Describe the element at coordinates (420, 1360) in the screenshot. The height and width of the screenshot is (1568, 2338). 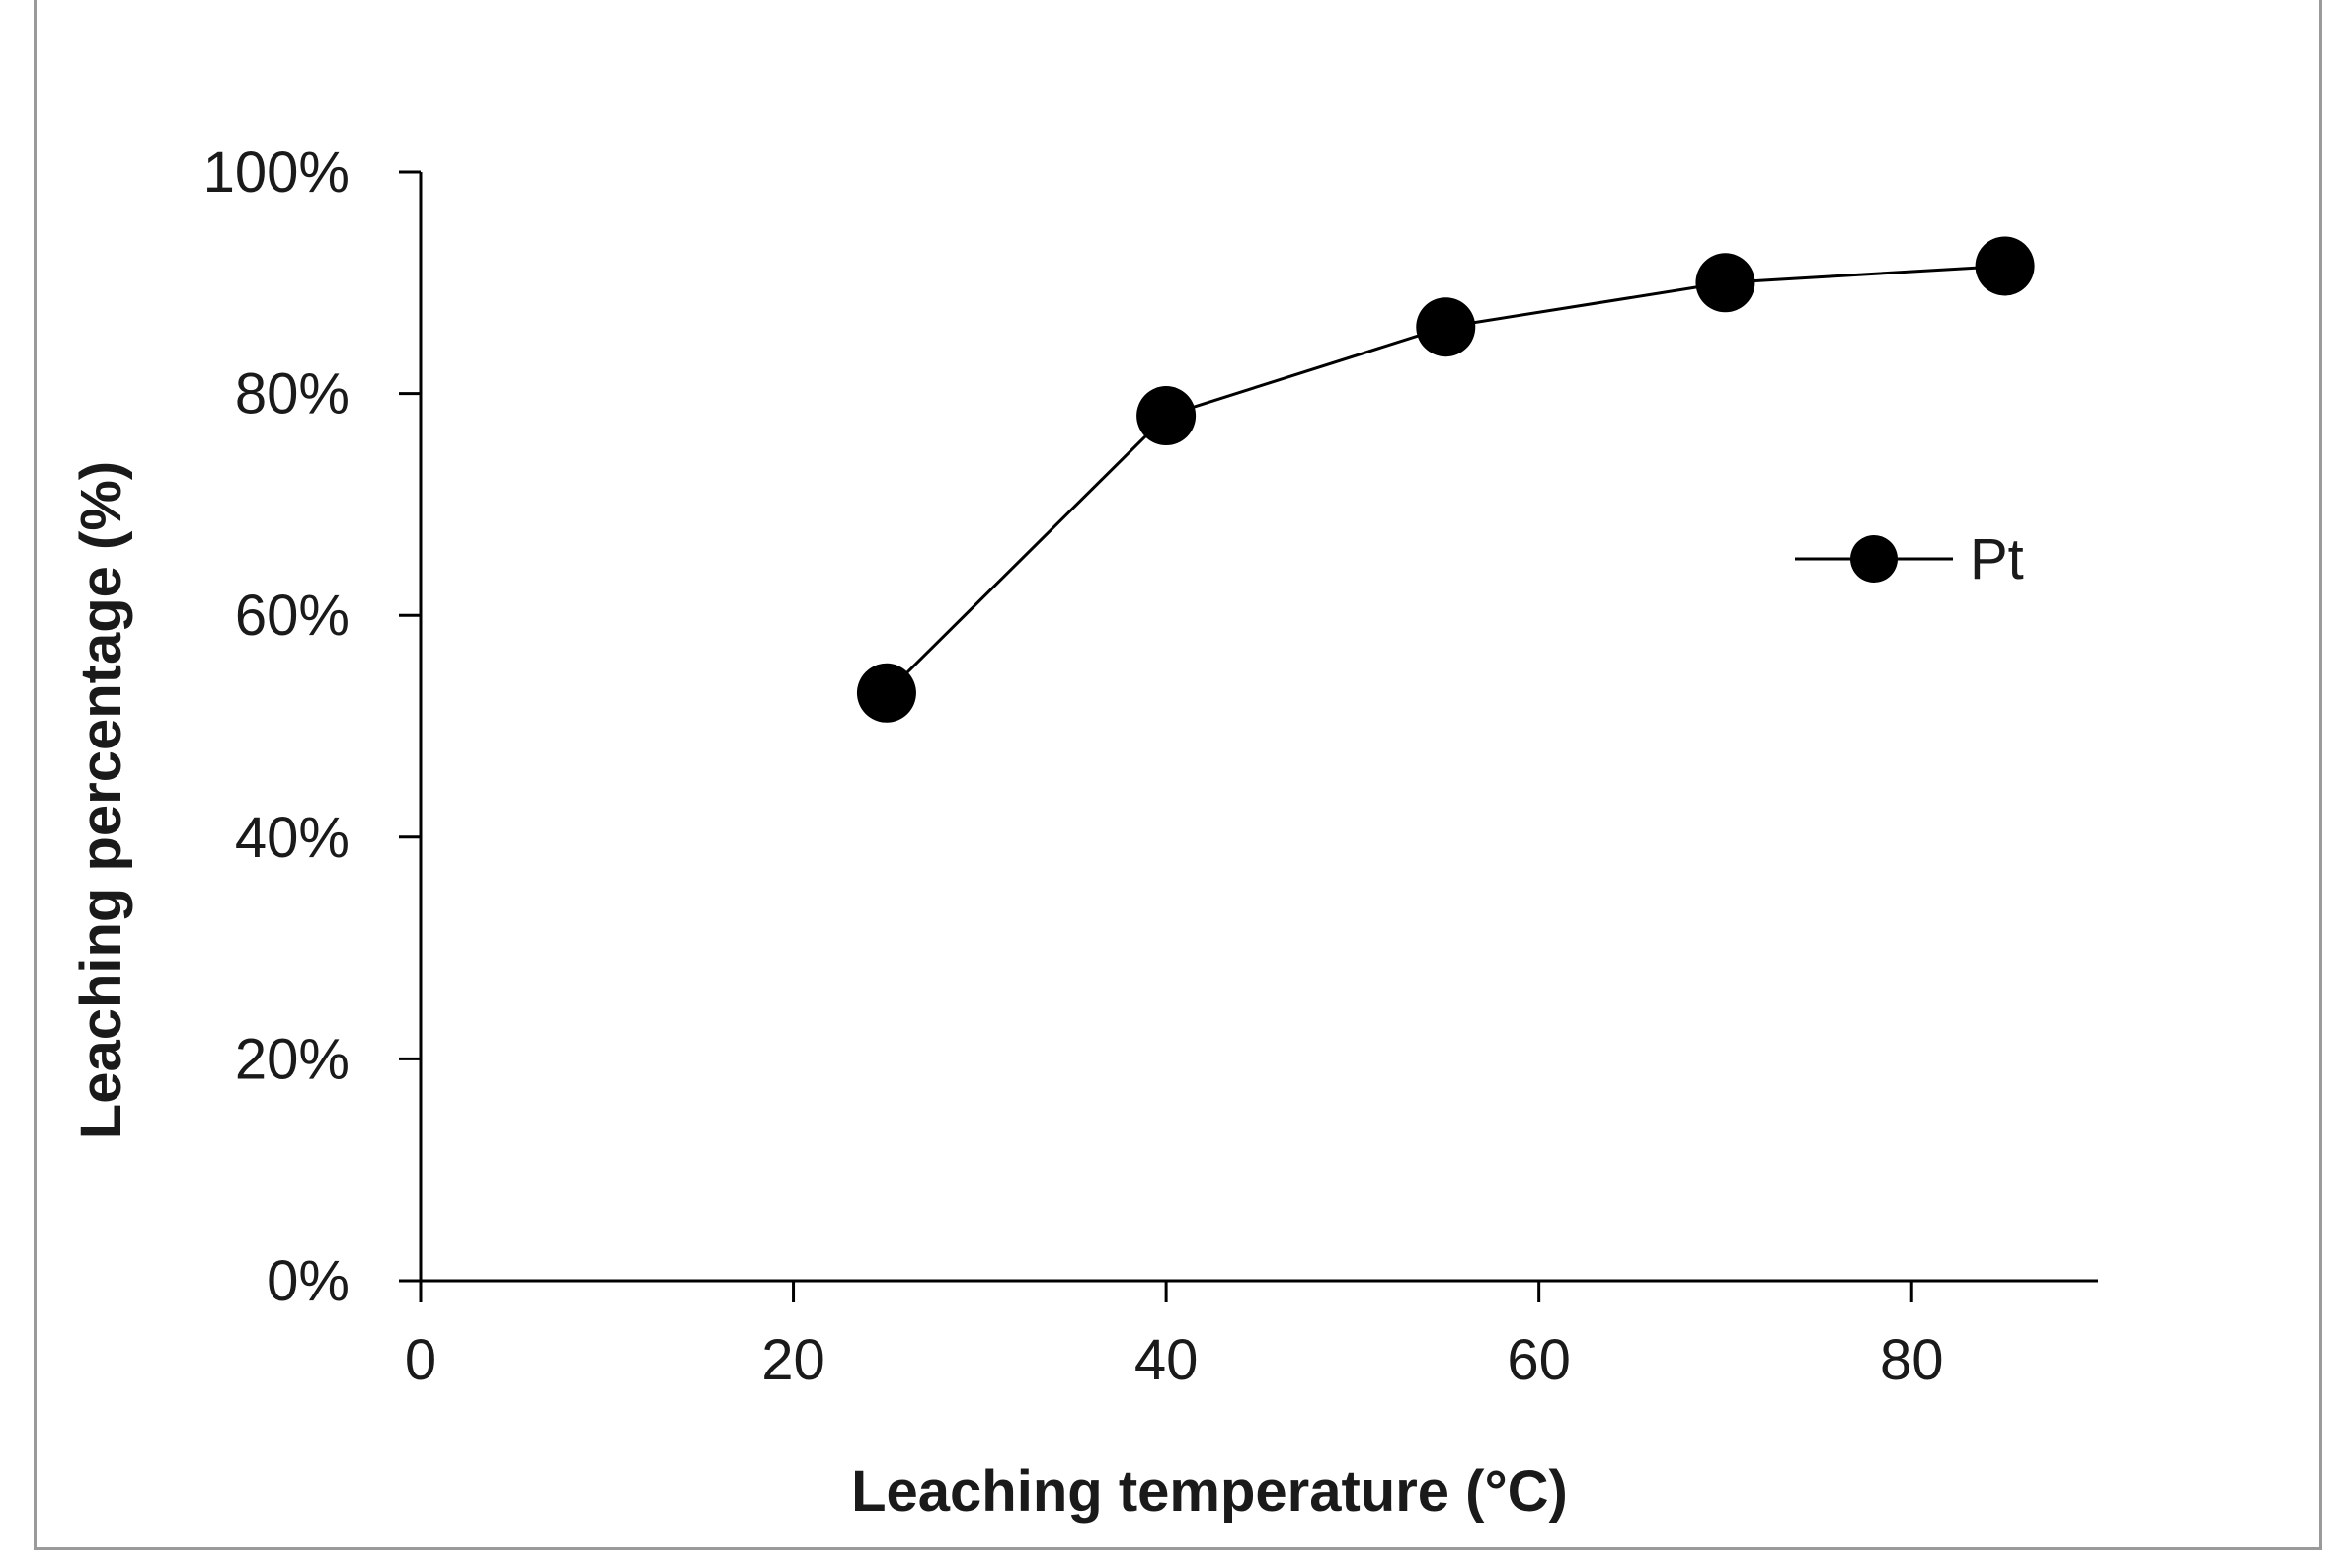
I see `x-tick-label: 0` at that location.